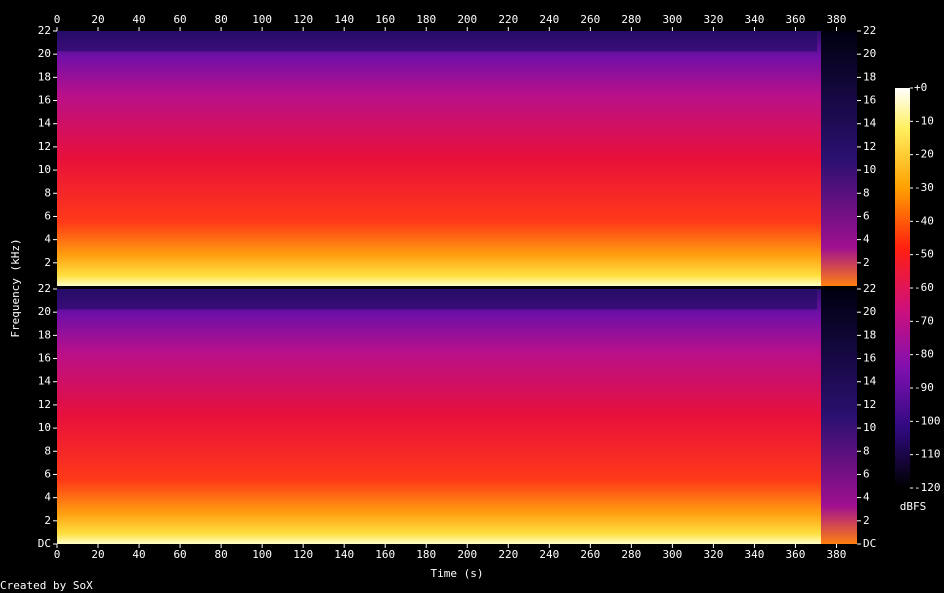 The image size is (944, 593). I want to click on colorbar-tick-label: -60, so click(924, 287).